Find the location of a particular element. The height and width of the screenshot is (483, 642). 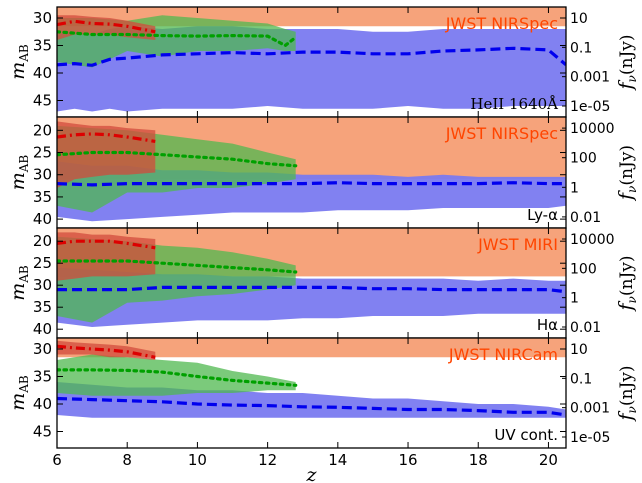

line-label: Ly-α is located at coordinates (542, 215).